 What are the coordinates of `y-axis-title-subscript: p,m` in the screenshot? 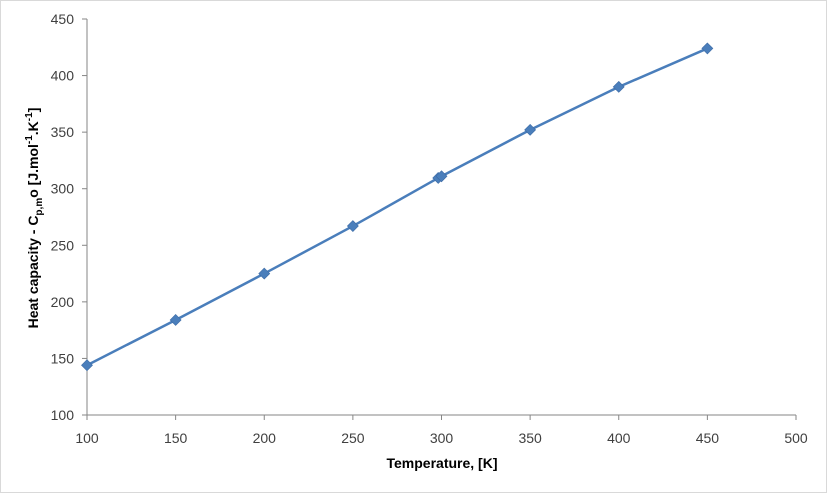 It's located at (39, 207).